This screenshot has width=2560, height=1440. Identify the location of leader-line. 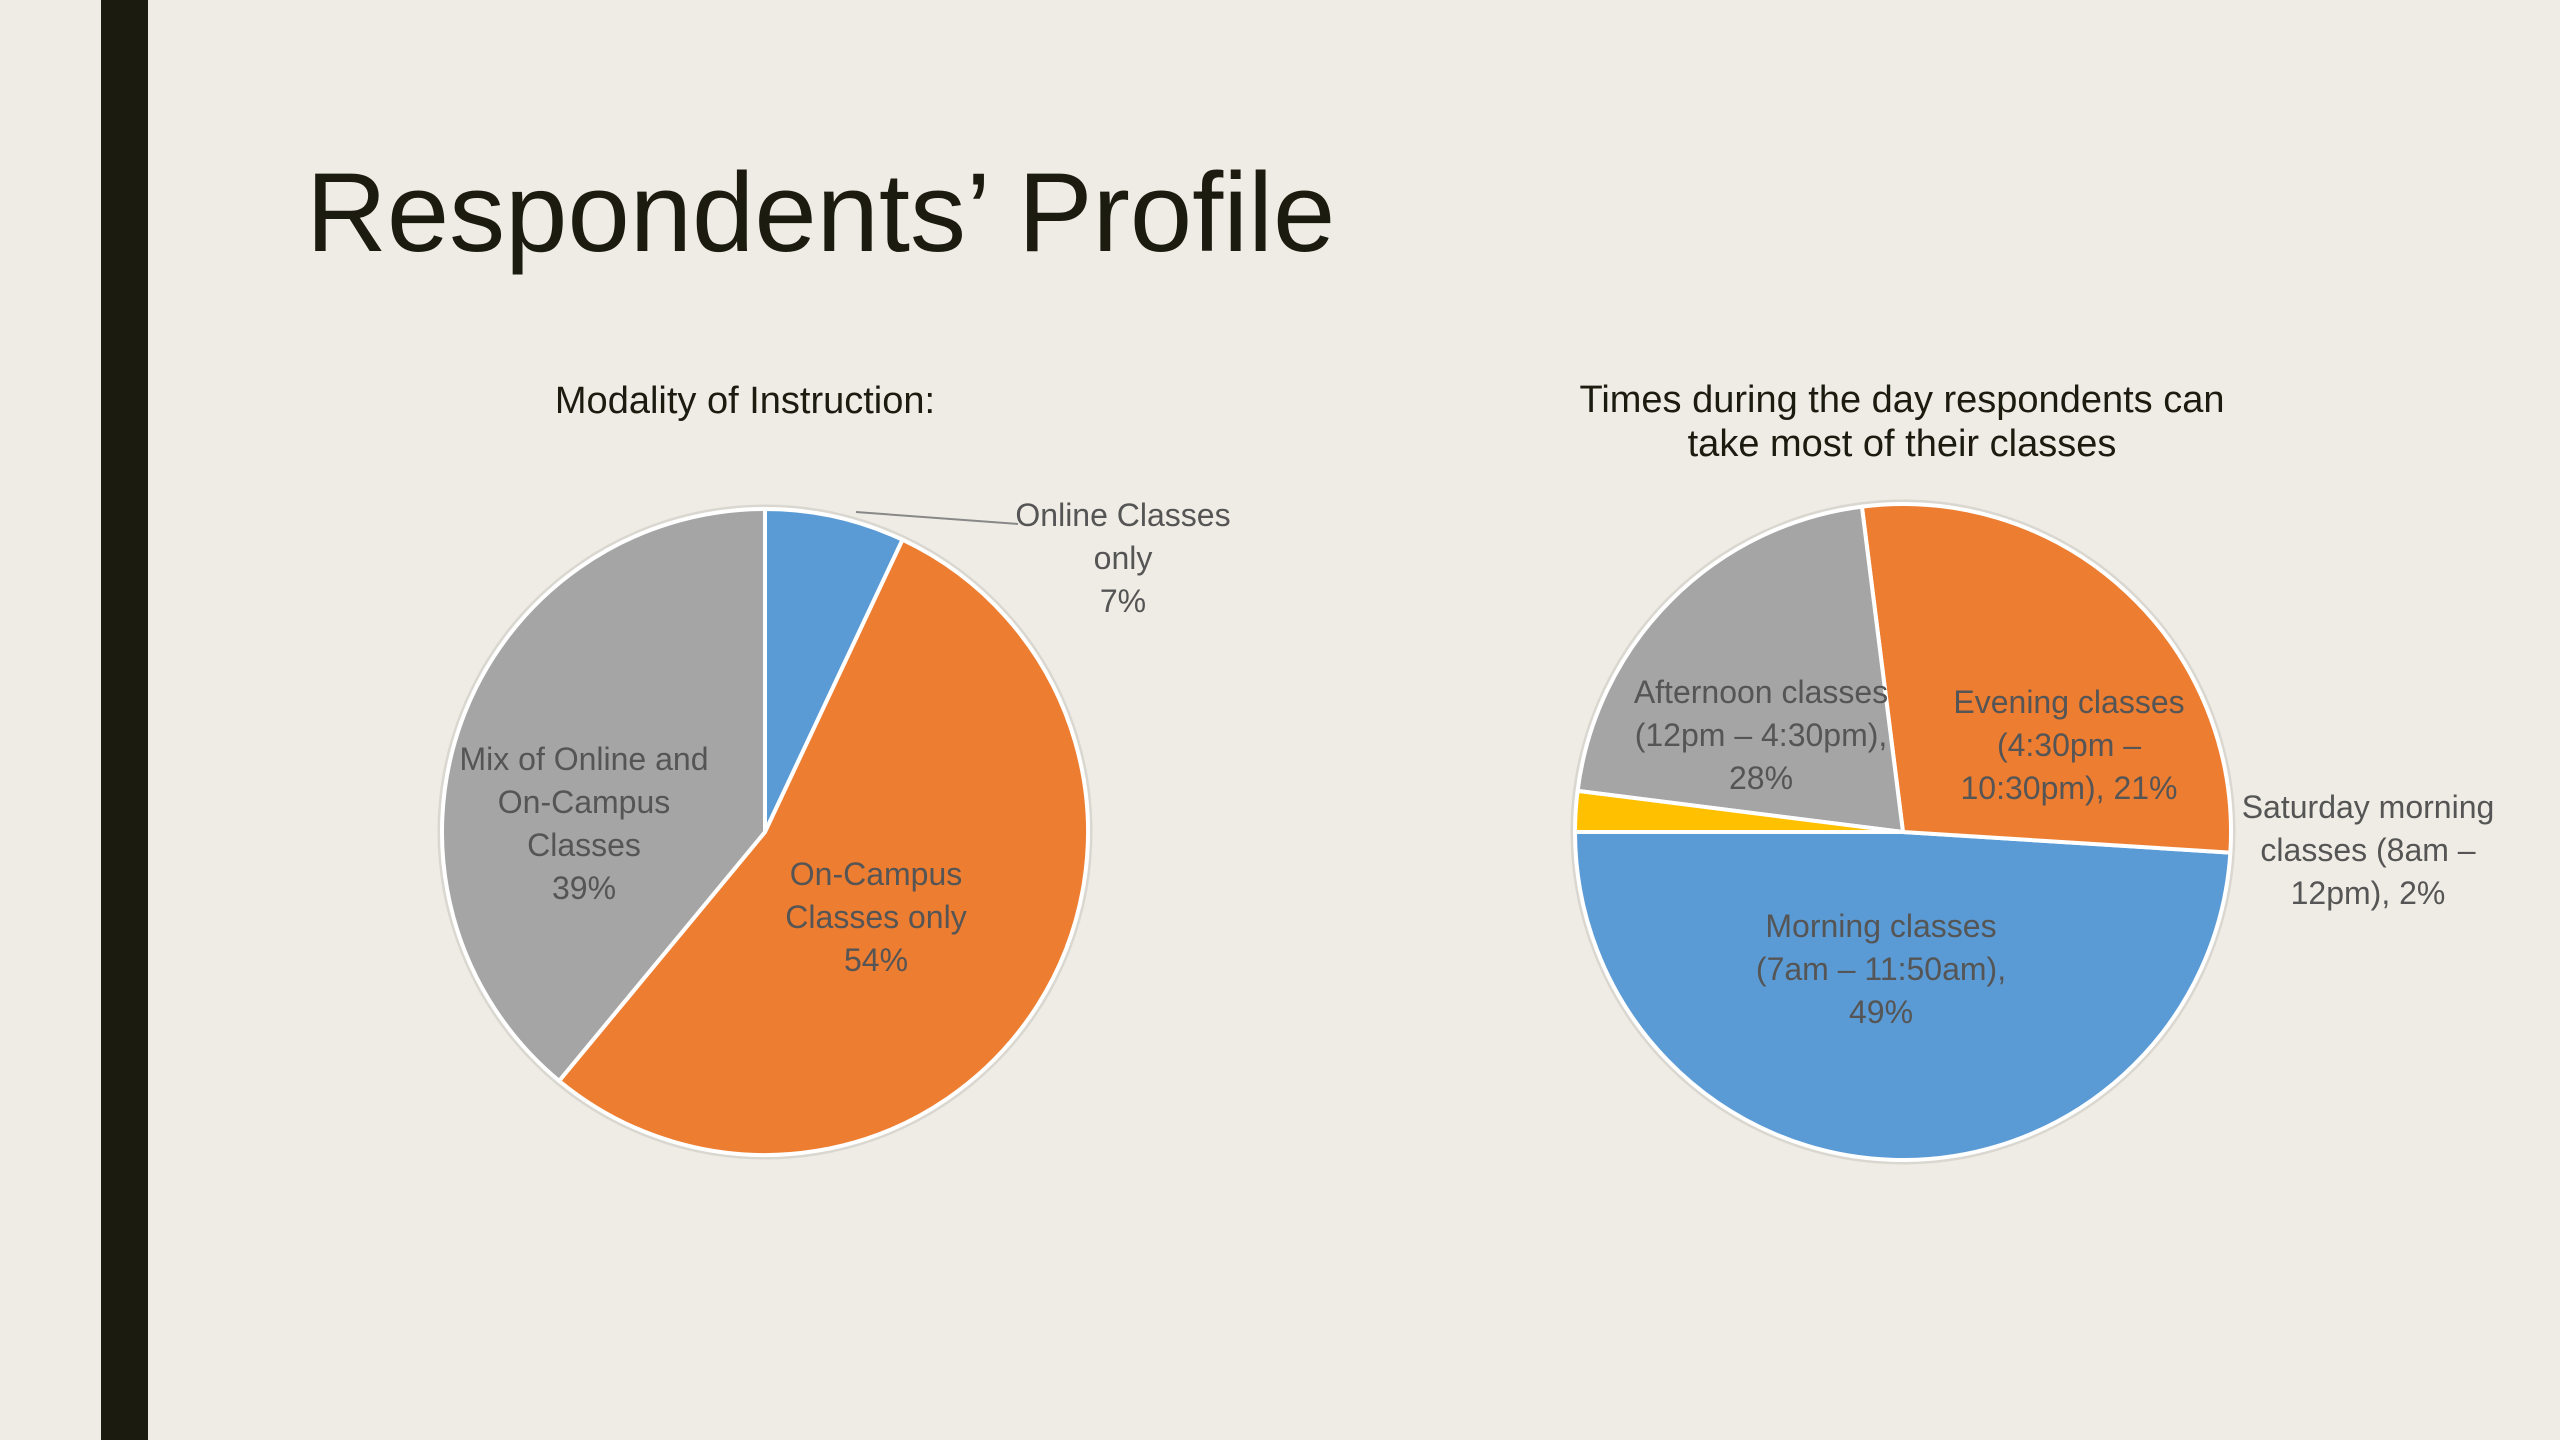
(937, 518).